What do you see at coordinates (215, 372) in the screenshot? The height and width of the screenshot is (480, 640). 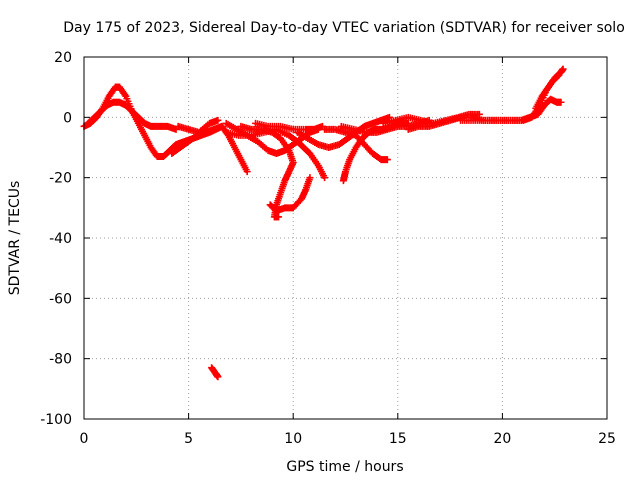 I see `series-arc19` at bounding box center [215, 372].